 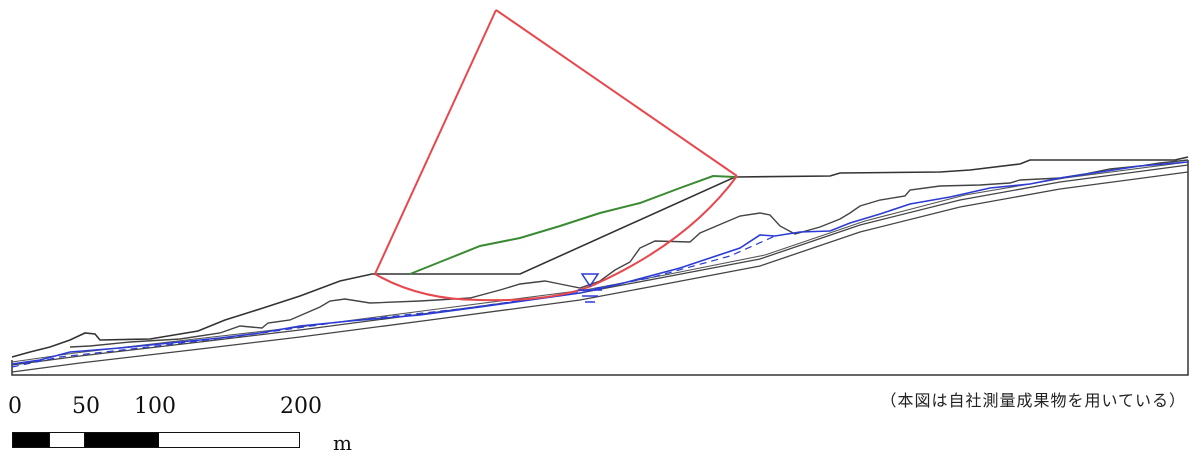 What do you see at coordinates (1033, 400) in the screenshot?
I see `source-note: （本図は自社測量成果物を用いている）` at bounding box center [1033, 400].